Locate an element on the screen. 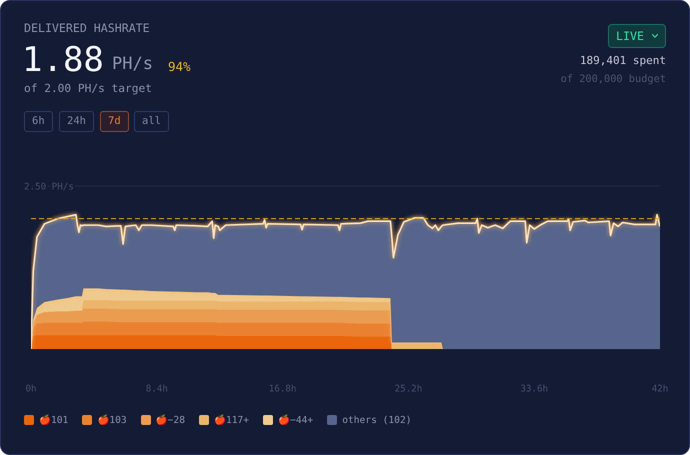 The height and width of the screenshot is (455, 690). text: 6h is located at coordinates (38, 121).